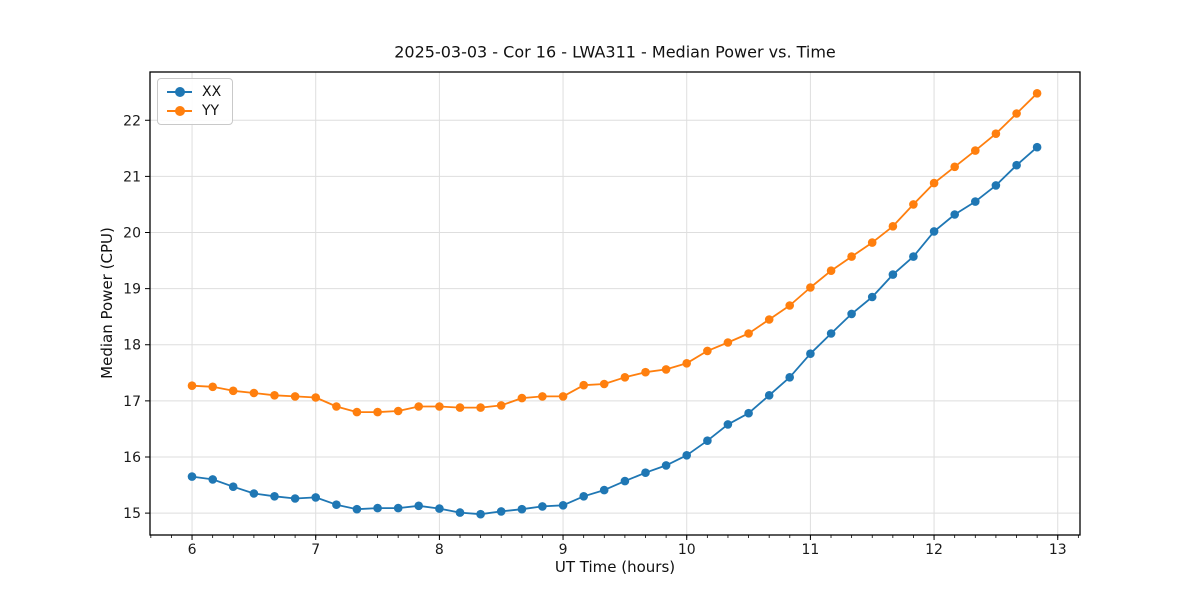 The image size is (1200, 600). I want to click on y-tick-label: 15, so click(132, 514).